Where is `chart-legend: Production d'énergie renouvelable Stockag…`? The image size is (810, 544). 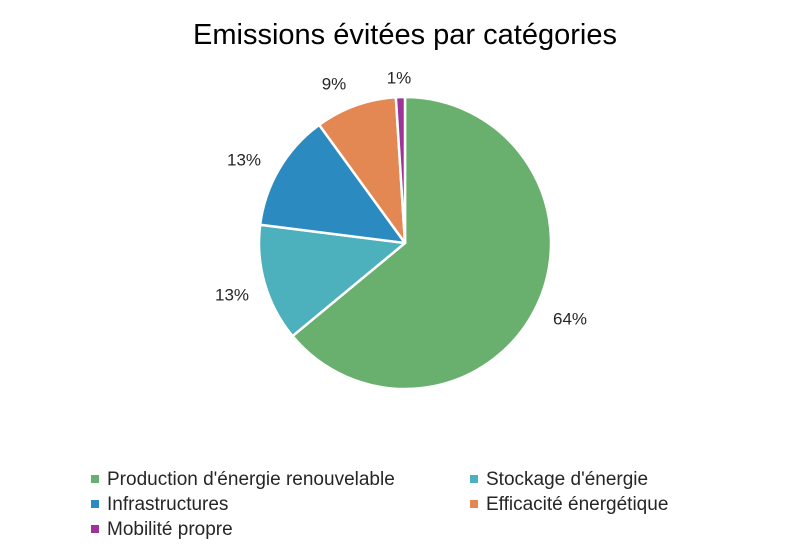
chart-legend: Production d'énergie renouvelable Stockag… is located at coordinates (379, 504).